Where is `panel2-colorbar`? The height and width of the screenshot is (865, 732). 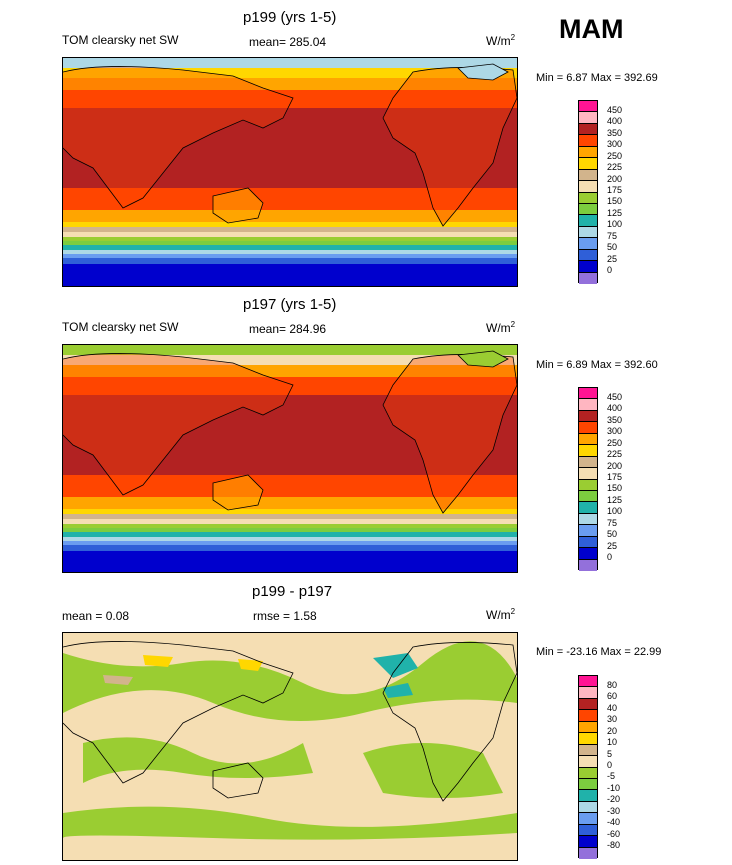
panel2-colorbar is located at coordinates (588, 479).